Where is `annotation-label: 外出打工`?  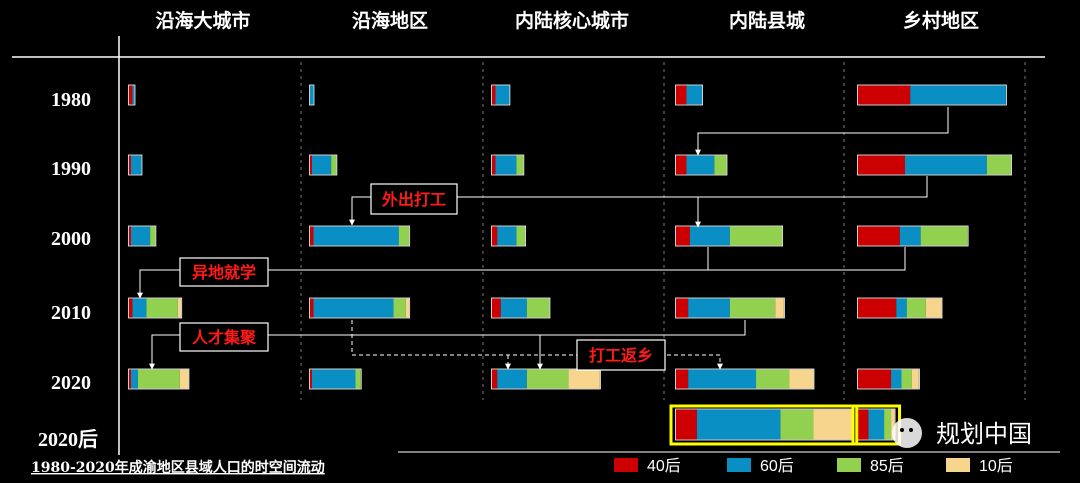
annotation-label: 外出打工 is located at coordinates (413, 199).